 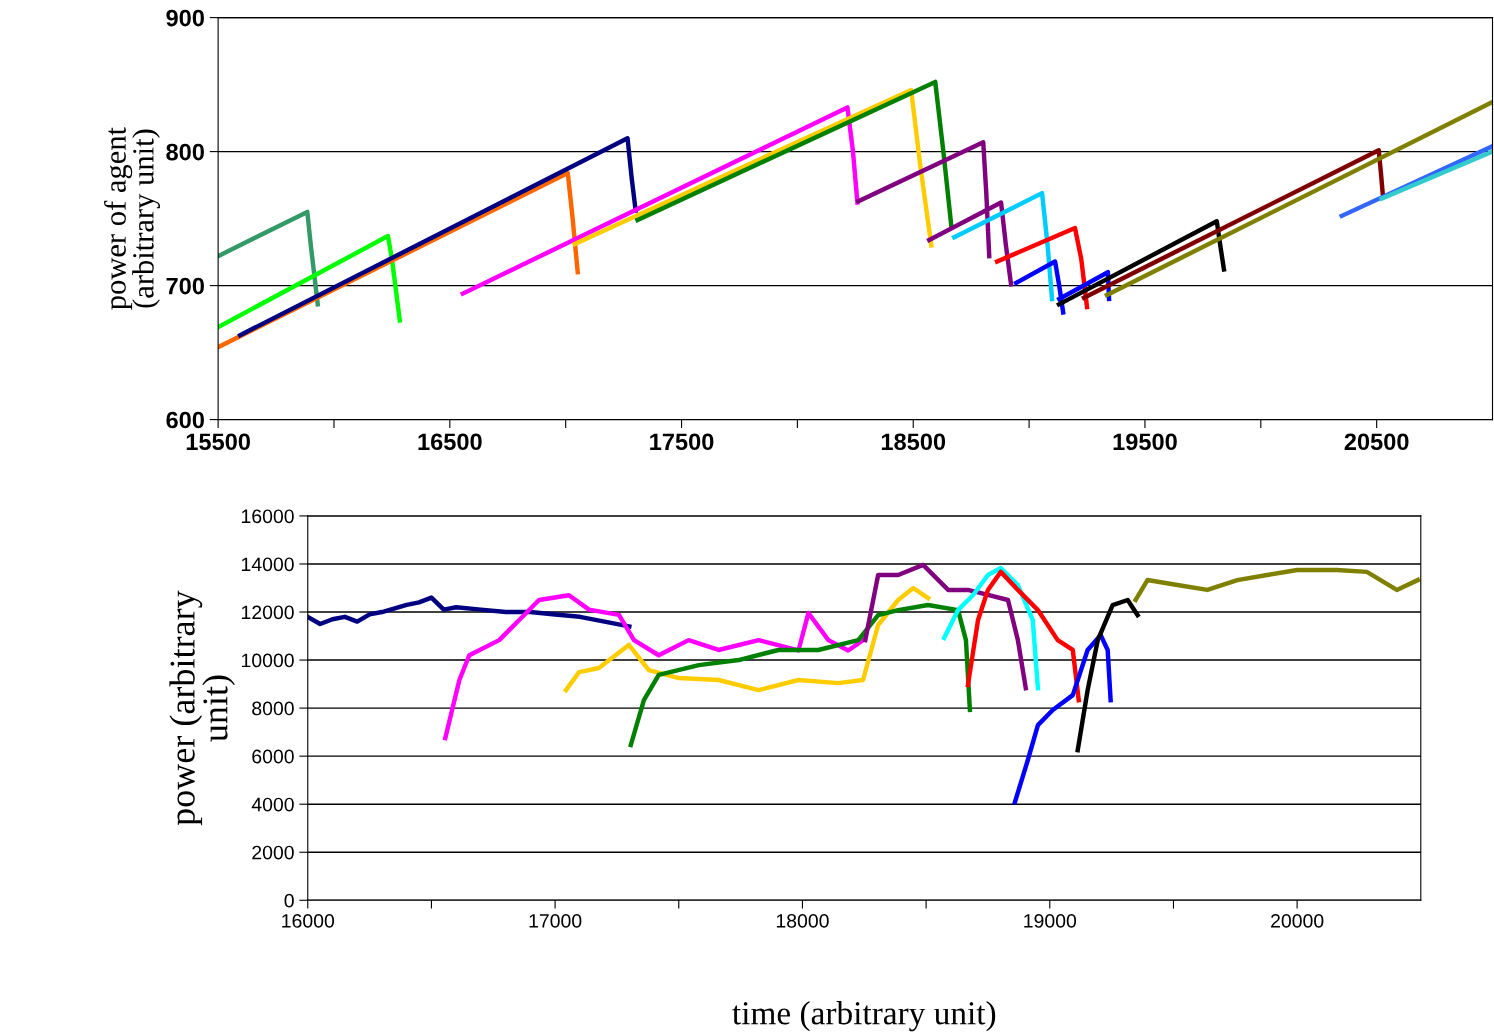 What do you see at coordinates (202, 708) in the screenshot?
I see `y-axis-title: power (arbitrary unit)` at bounding box center [202, 708].